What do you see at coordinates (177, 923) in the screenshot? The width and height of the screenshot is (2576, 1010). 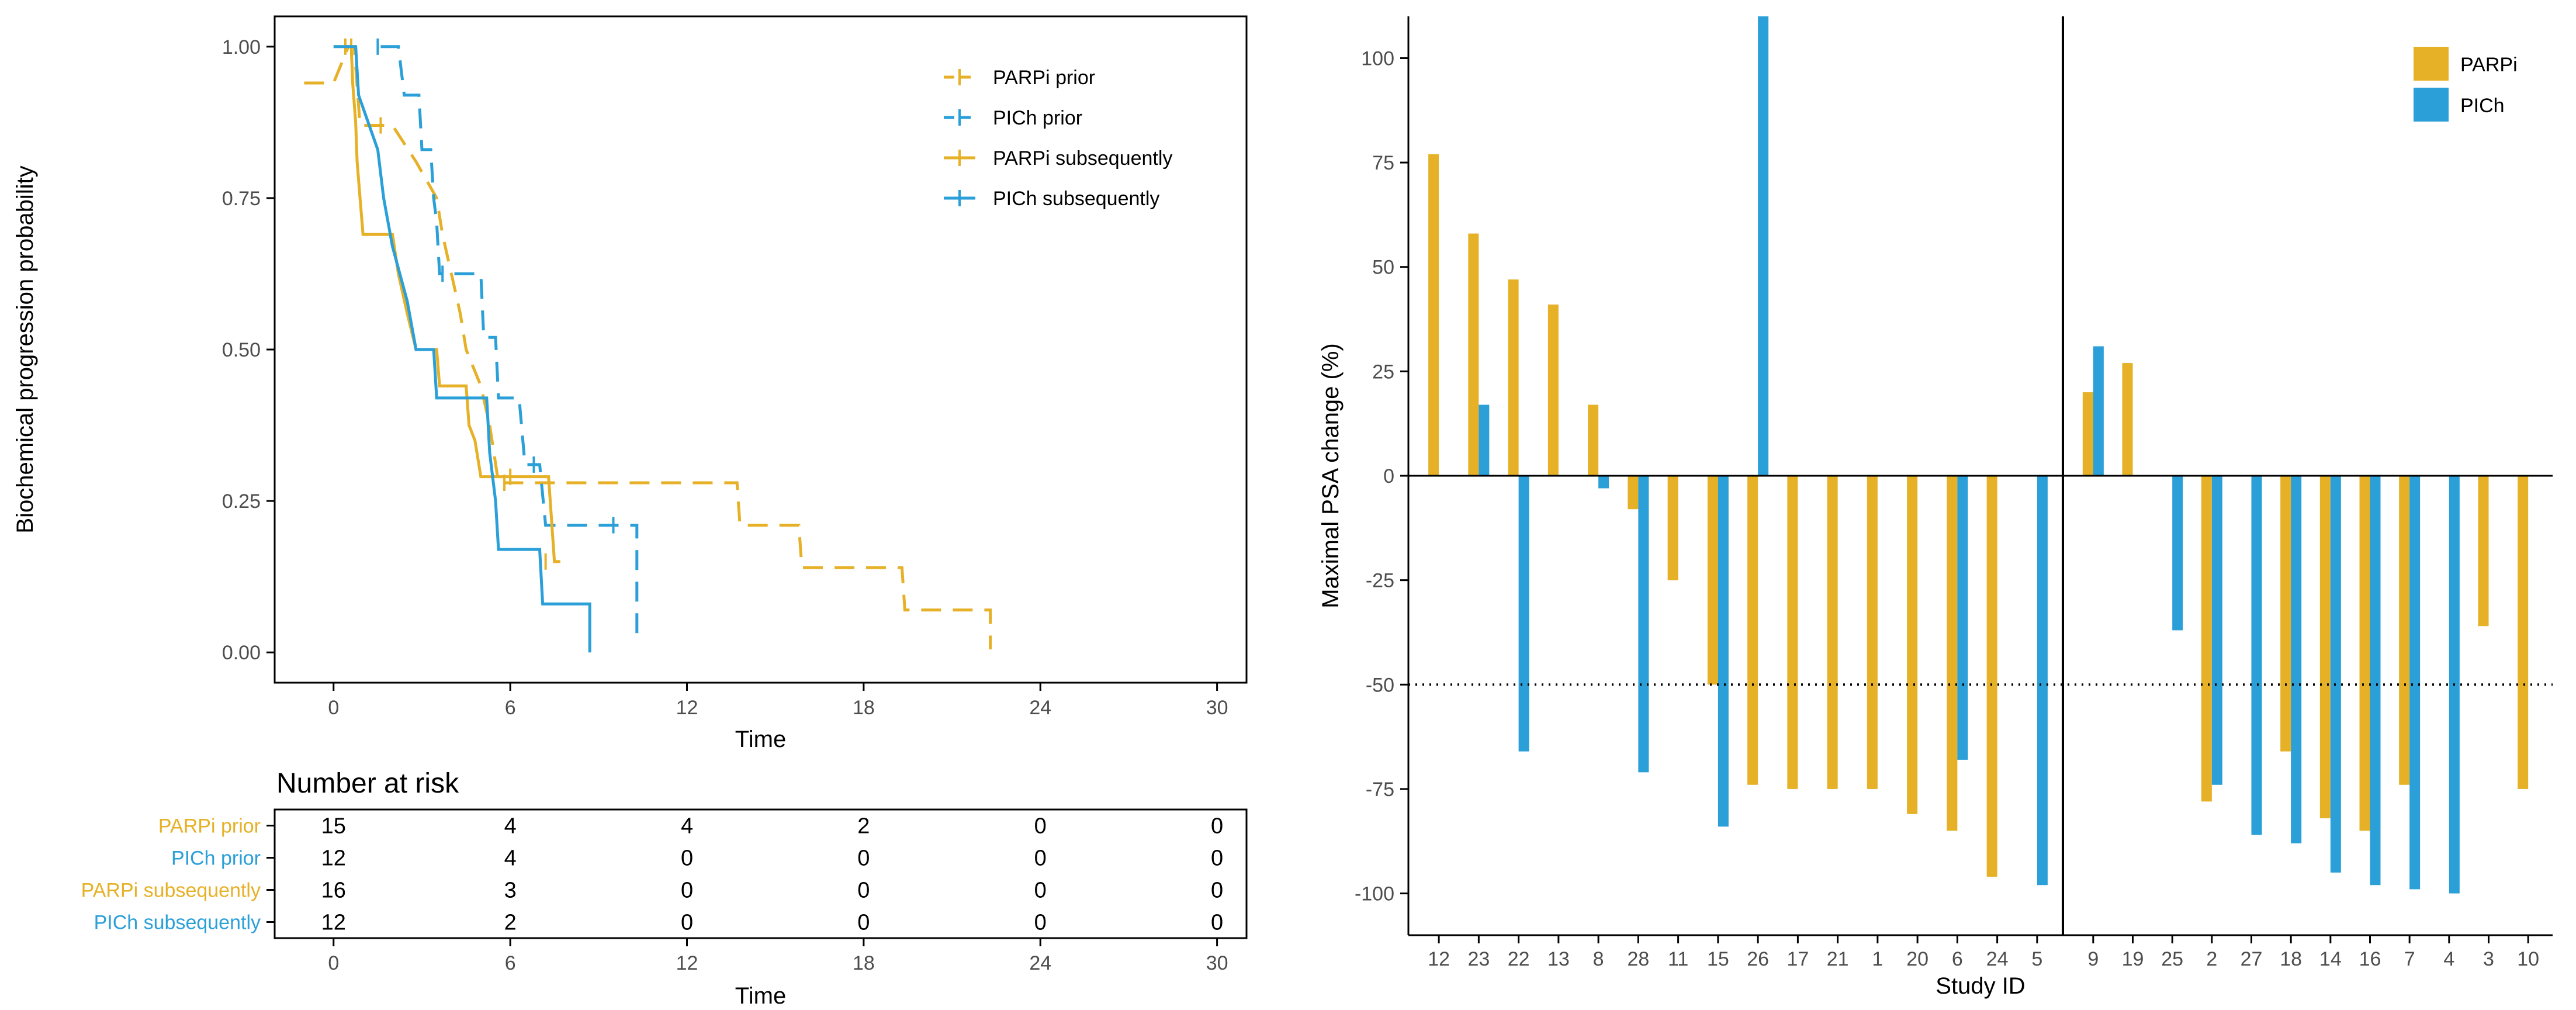 I see `risk-row-label: PICh subsequently` at bounding box center [177, 923].